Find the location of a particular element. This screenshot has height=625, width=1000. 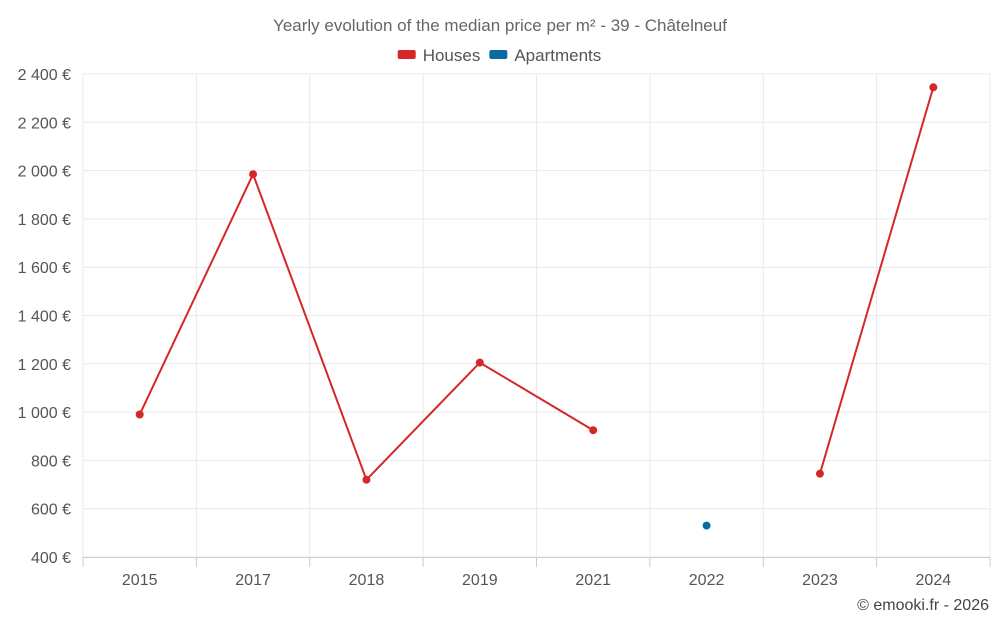

y-tick-label: 2 000 € is located at coordinates (44, 172).